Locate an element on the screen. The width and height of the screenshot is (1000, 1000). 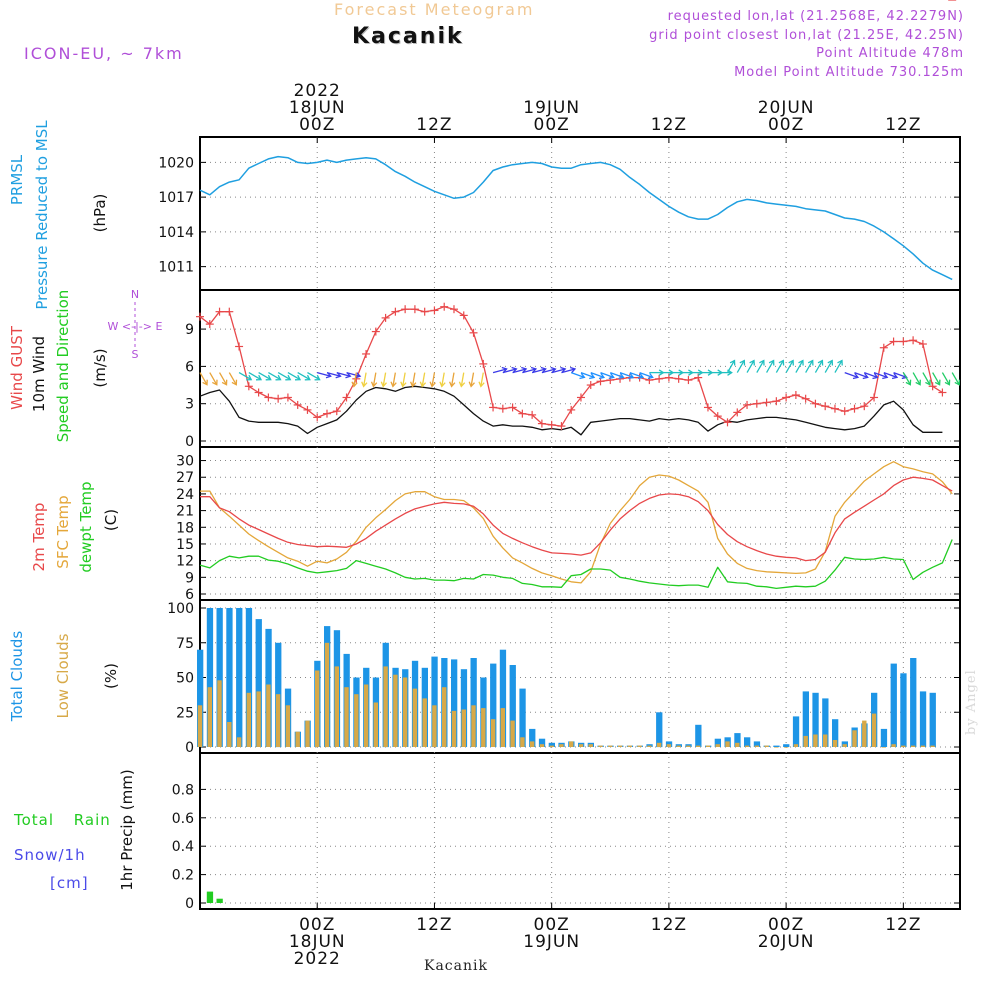
y-tick-label: 1011 is located at coordinates (176, 268).